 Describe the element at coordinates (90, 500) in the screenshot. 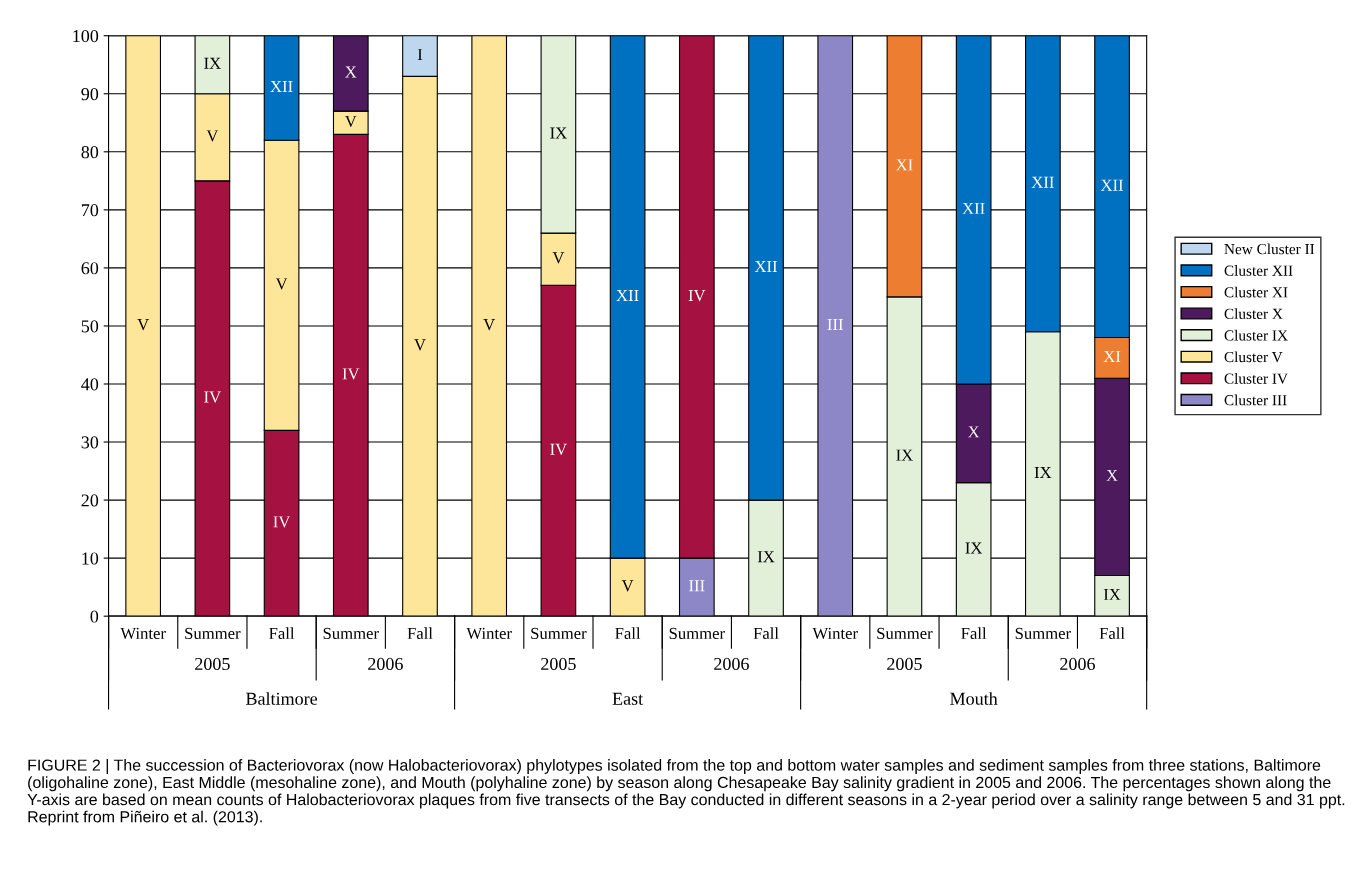

I see `y-tick-label: 20` at that location.